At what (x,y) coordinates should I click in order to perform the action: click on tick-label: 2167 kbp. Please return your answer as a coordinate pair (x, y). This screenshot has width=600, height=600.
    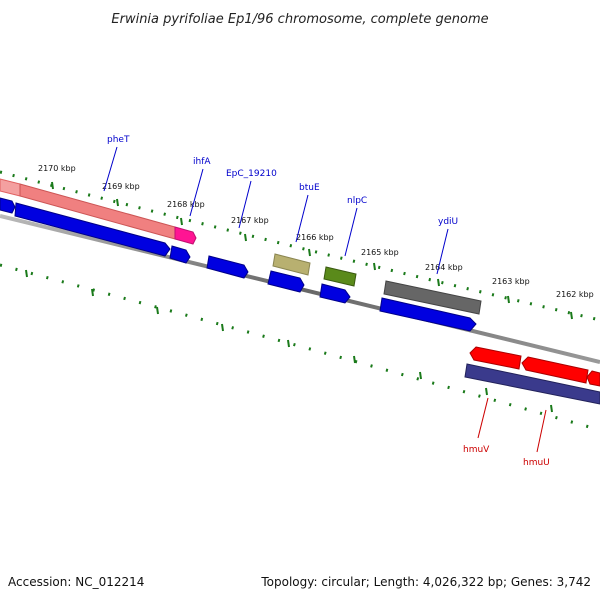
    Looking at the image, I should click on (250, 220).